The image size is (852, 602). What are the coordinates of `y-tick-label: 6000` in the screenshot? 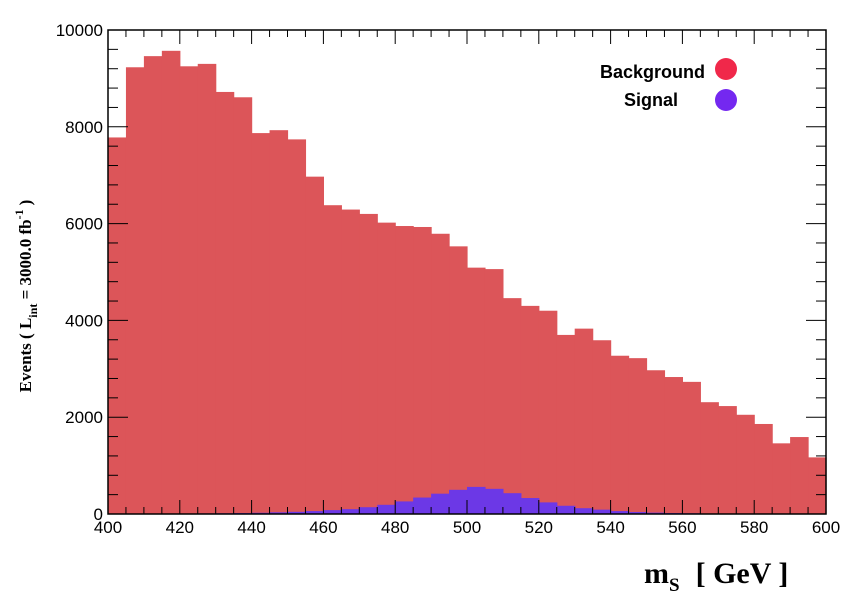 It's located at (84, 224).